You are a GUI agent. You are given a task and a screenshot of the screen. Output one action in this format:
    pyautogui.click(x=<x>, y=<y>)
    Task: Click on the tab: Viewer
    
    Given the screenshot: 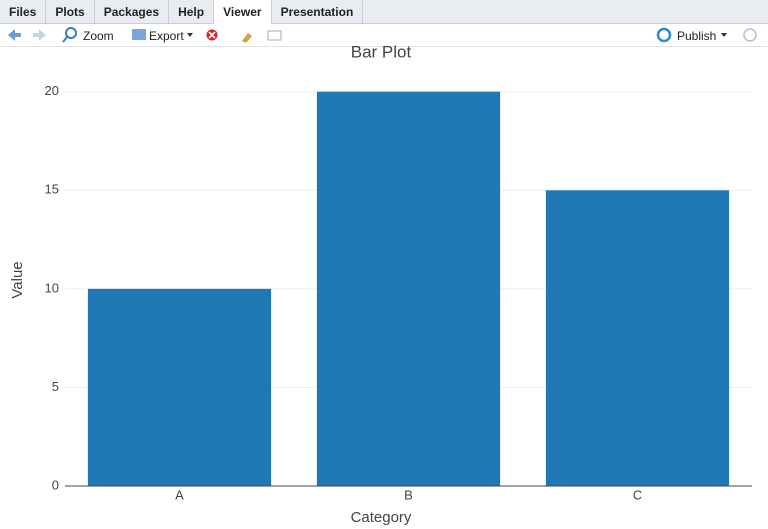 What is the action you would take?
    pyautogui.click(x=243, y=12)
    